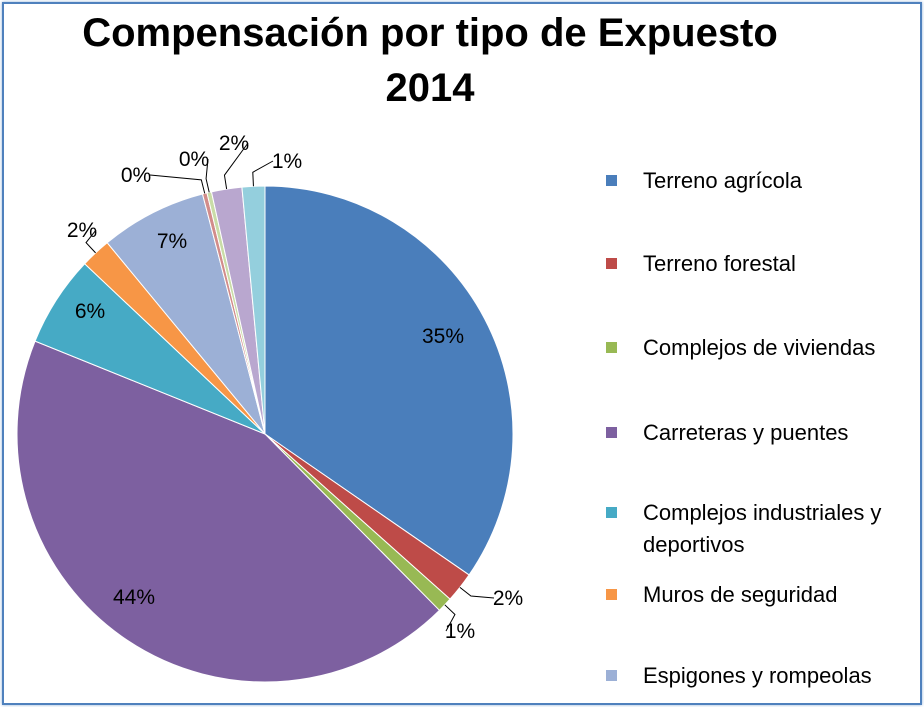  I want to click on data-label-1: 2%, so click(508, 598).